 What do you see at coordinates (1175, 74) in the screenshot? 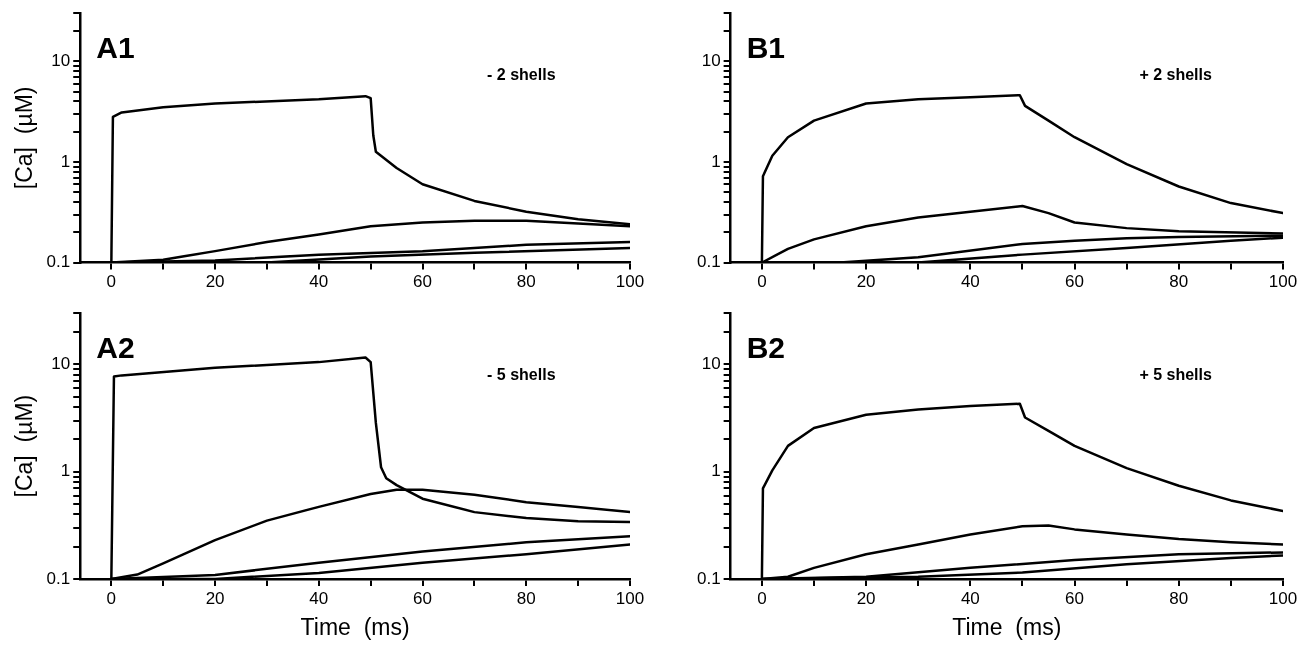
I see `annotation: + 2 shells` at bounding box center [1175, 74].